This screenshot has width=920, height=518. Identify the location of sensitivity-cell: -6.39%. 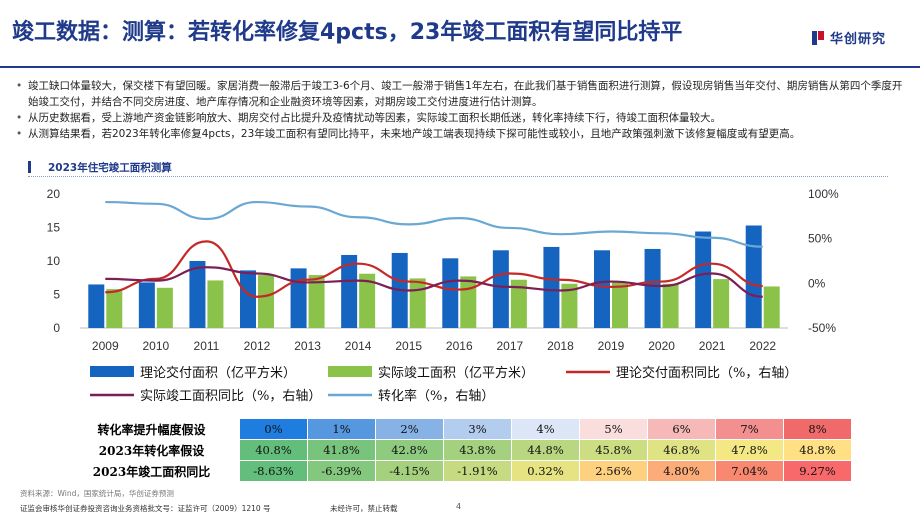
(341, 471).